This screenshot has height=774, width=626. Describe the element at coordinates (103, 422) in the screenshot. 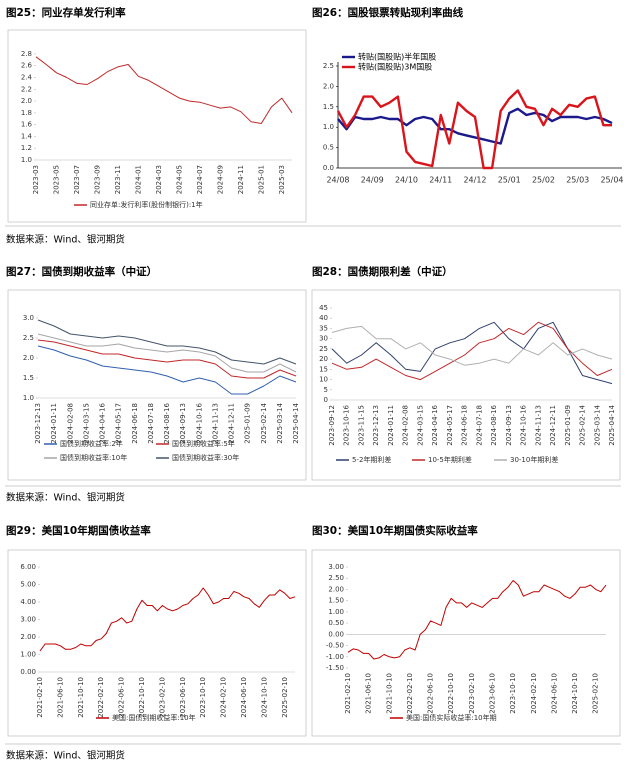

I see `x-tick-label: 2024-04-16` at that location.